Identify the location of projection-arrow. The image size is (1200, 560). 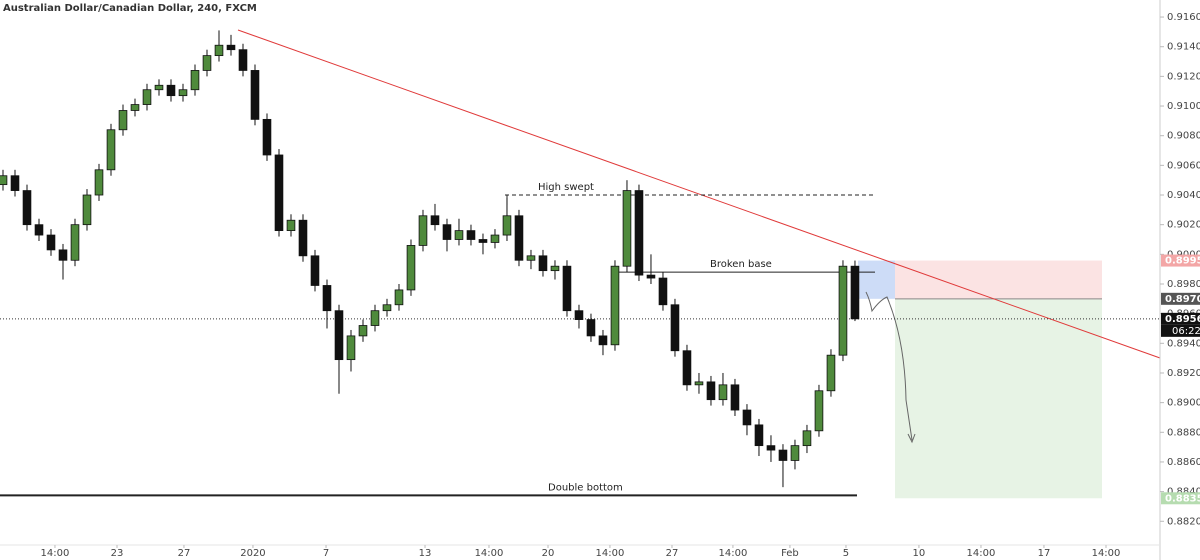
(889, 366).